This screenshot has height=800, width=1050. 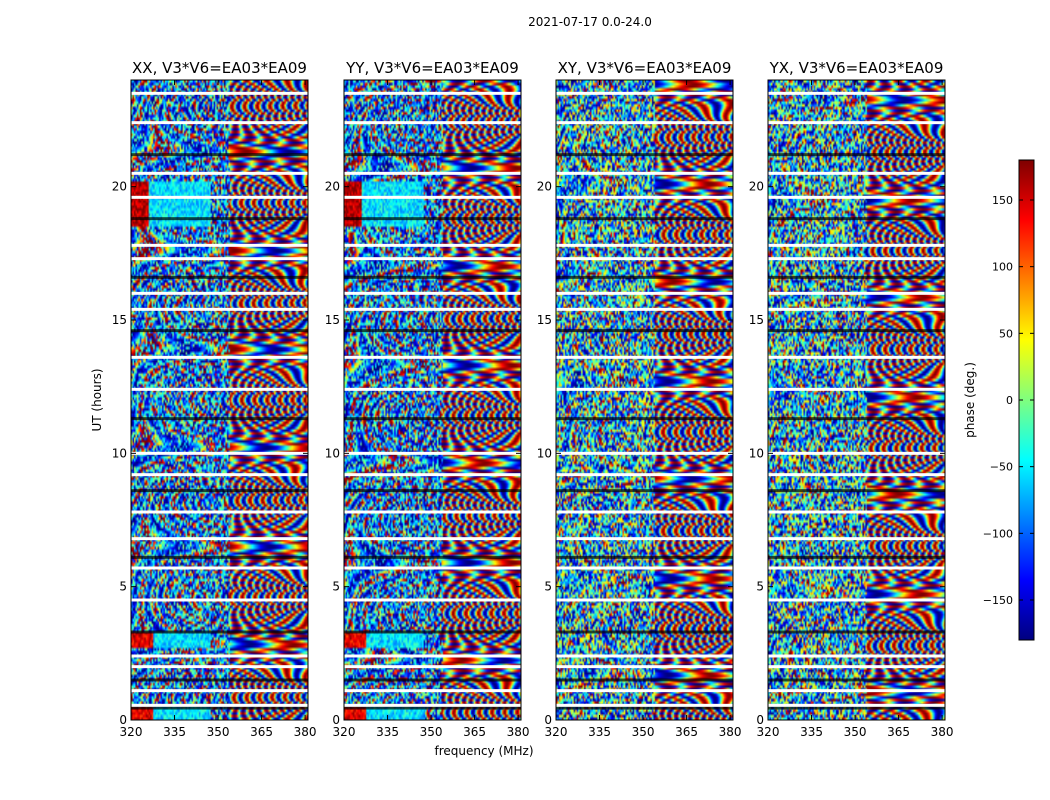 What do you see at coordinates (760, 720) in the screenshot?
I see `y-tick-label: 0` at bounding box center [760, 720].